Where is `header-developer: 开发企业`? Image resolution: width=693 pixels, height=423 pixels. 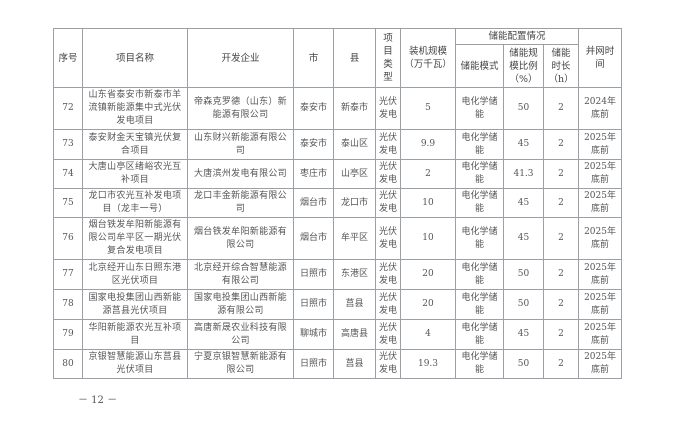 header-developer: 开发企业 is located at coordinates (240, 58).